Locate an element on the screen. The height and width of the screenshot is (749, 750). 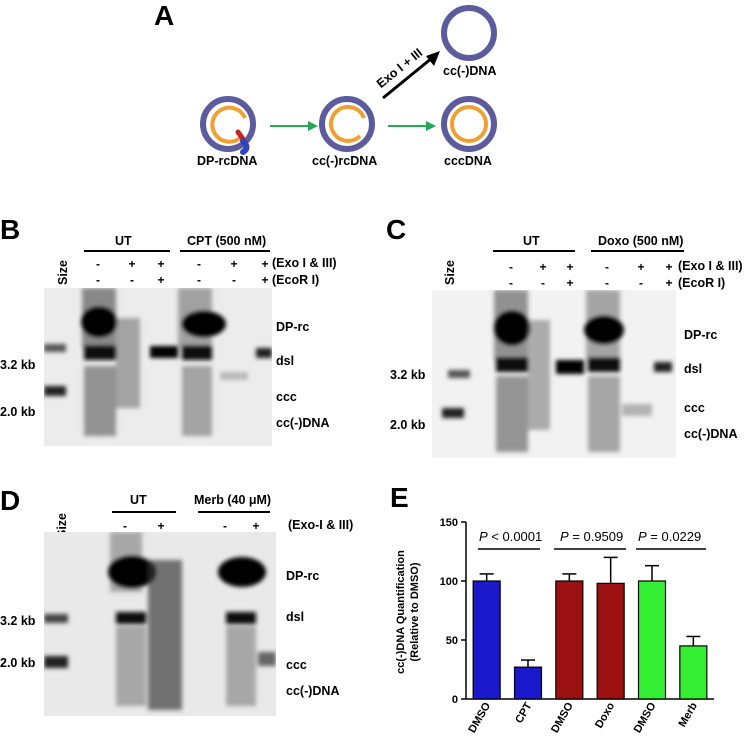
panel-b-band-ccc: ccc is located at coordinates (286, 397).